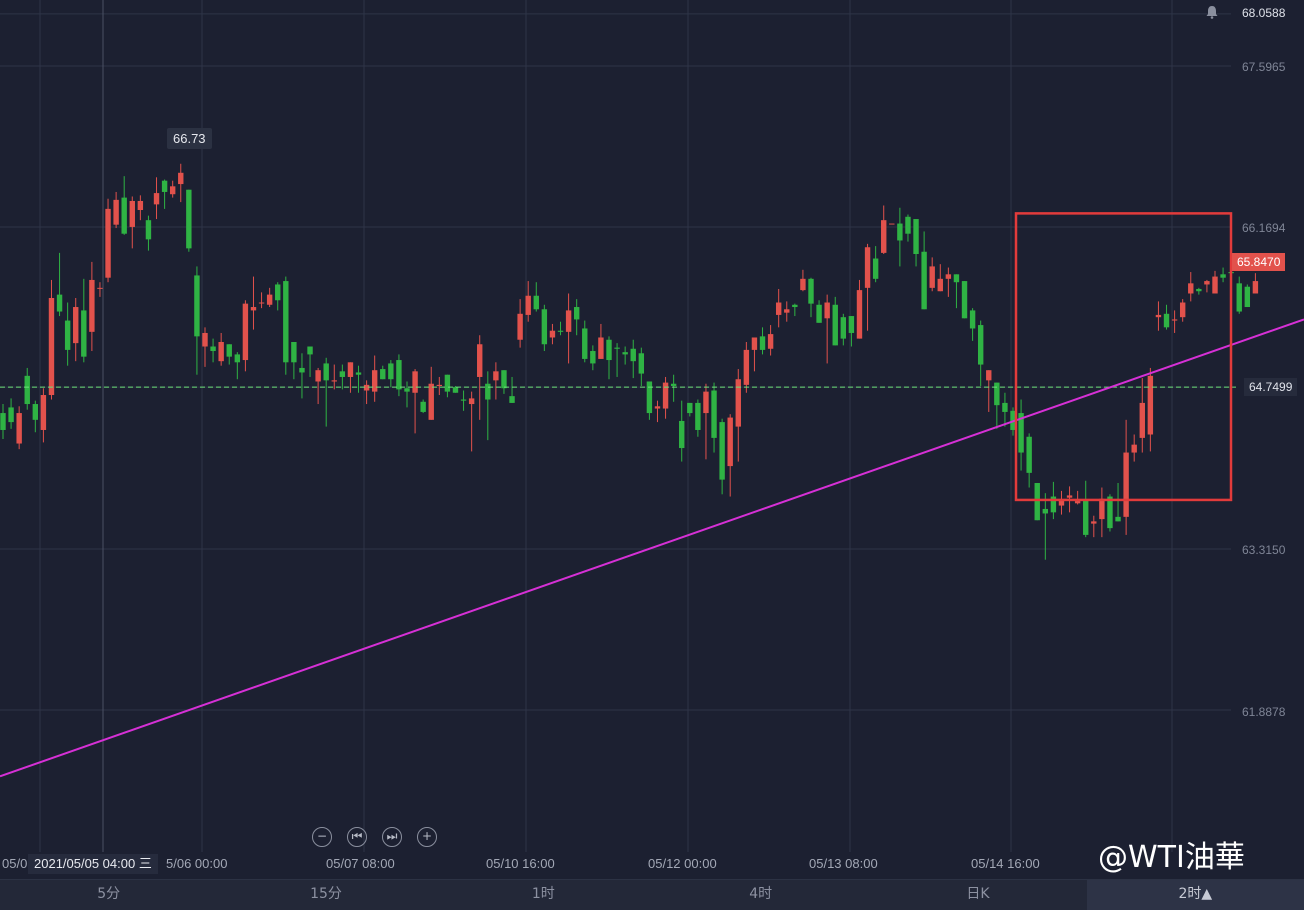  What do you see at coordinates (392, 837) in the screenshot?
I see `skip-forward-button: ⏭` at bounding box center [392, 837].